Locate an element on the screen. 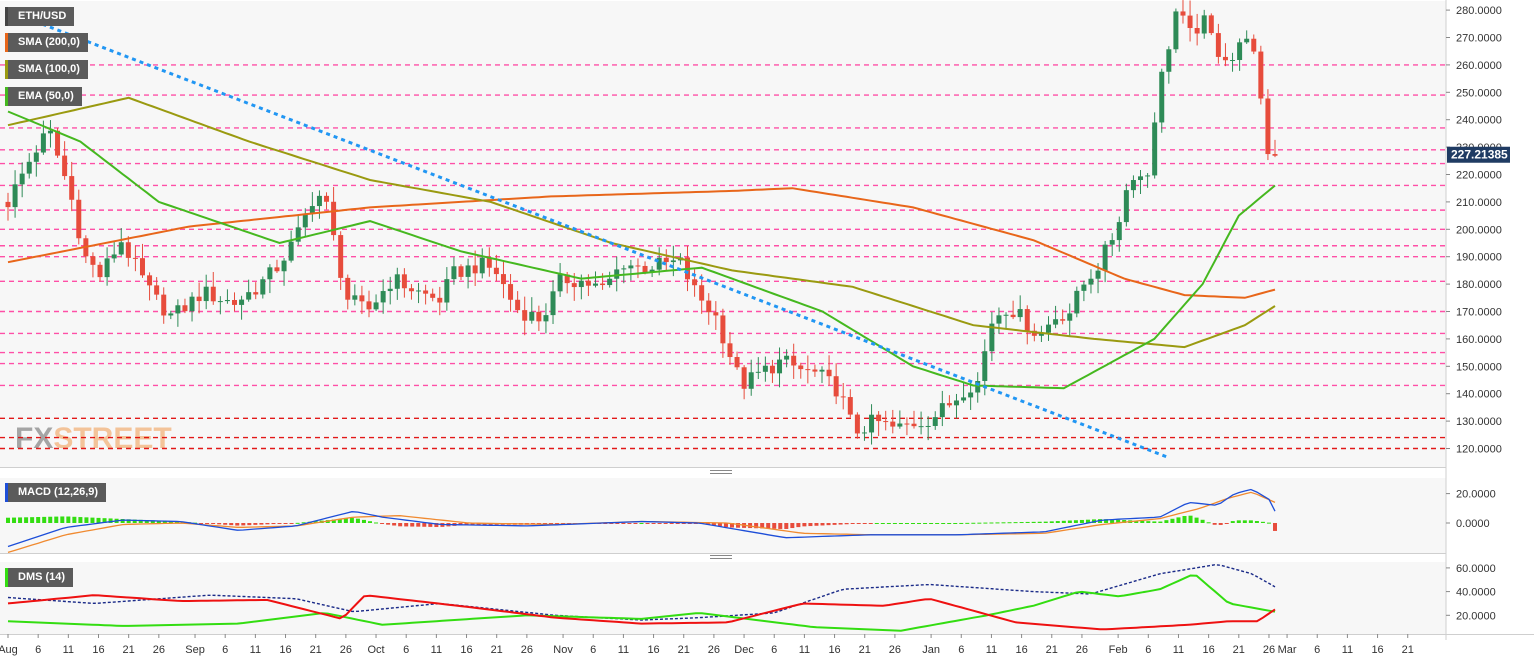 The width and height of the screenshot is (1534, 662). x-tick-label: 21 is located at coordinates (497, 650).